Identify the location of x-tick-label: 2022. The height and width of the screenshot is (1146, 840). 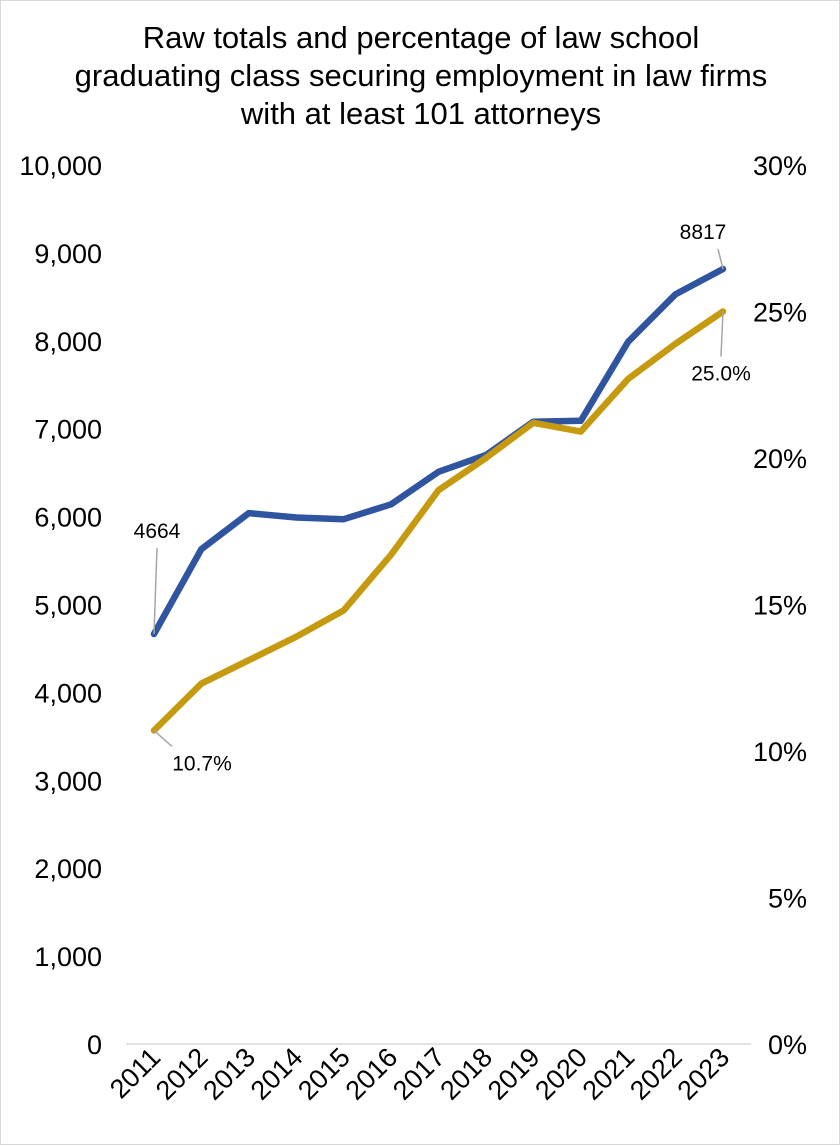
(656, 1074).